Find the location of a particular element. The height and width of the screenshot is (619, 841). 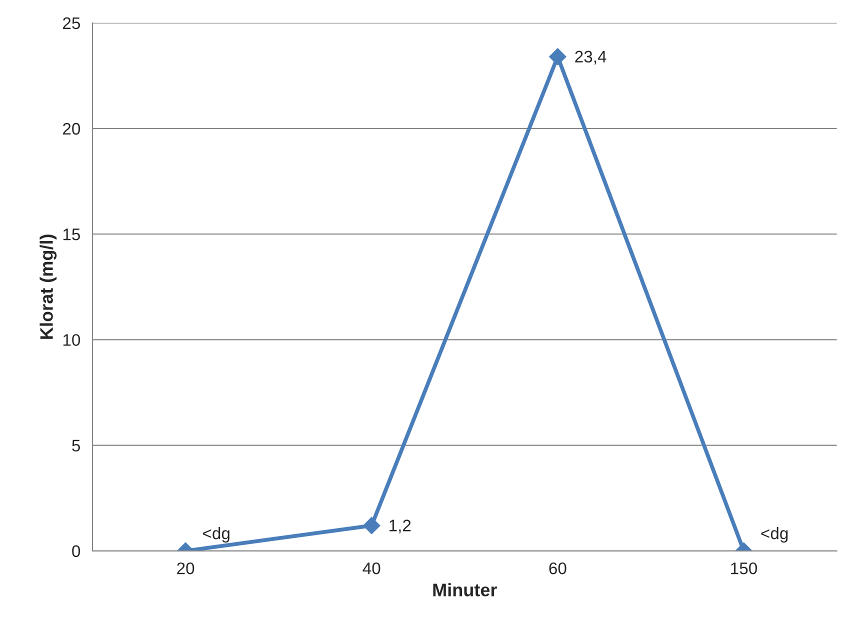

x-tick-label: 20 is located at coordinates (185, 568).